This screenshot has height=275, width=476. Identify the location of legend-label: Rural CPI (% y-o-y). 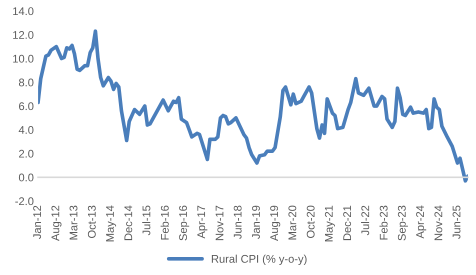
(259, 259).